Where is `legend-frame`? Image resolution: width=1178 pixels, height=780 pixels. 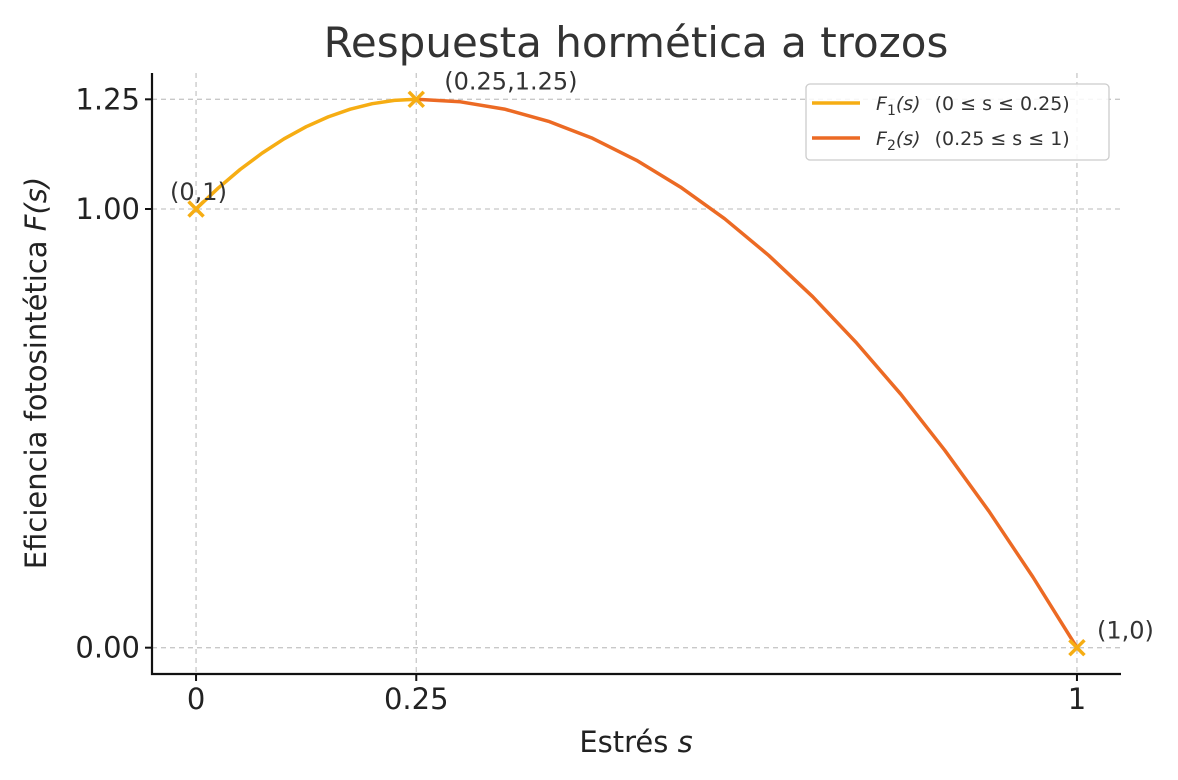 legend-frame is located at coordinates (957, 122).